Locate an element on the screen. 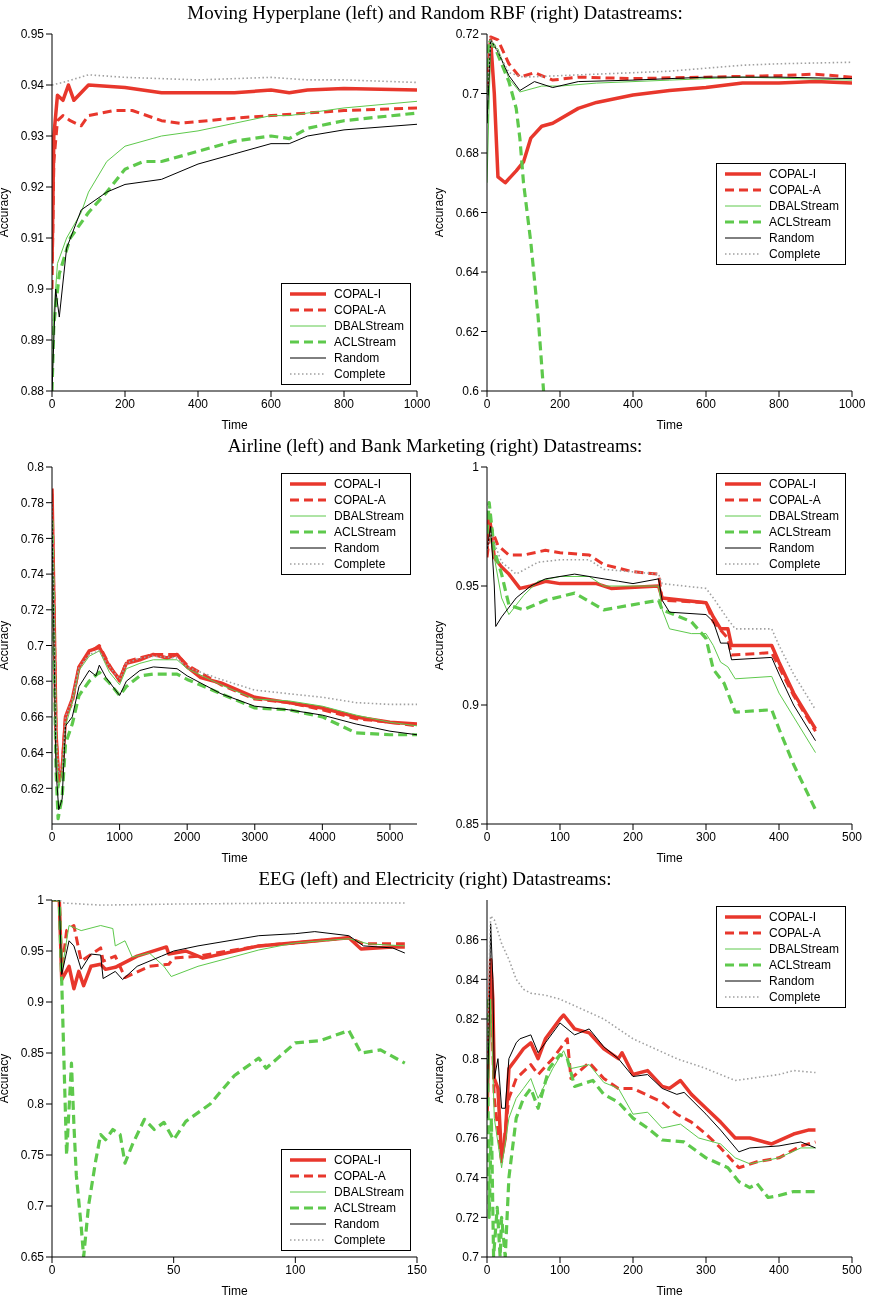 The width and height of the screenshot is (870, 1301). y-tick-label: 0.6 is located at coordinates (471, 391).